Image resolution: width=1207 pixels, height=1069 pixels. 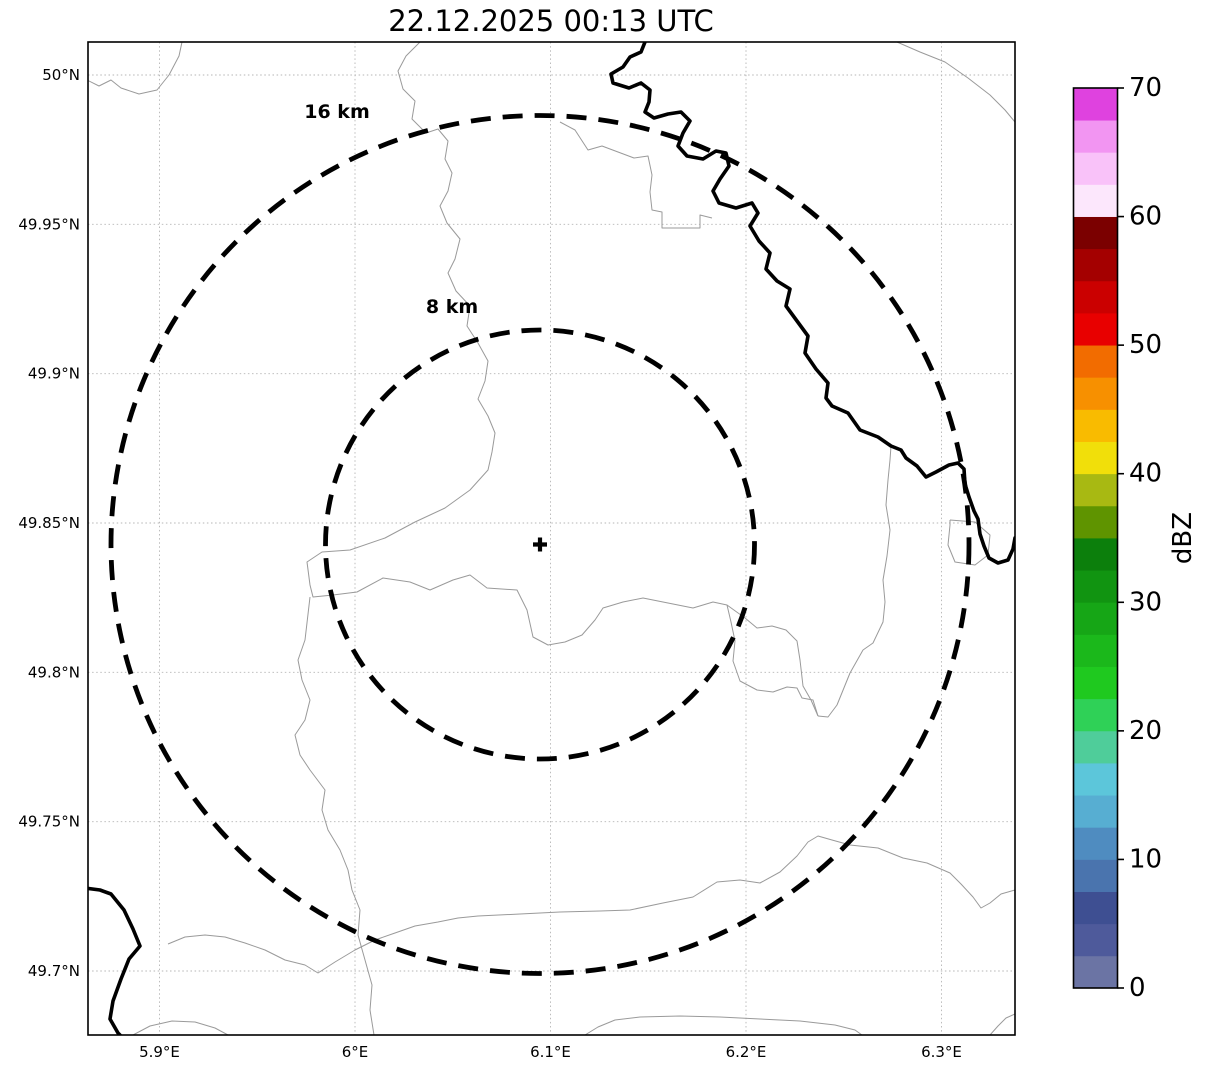 What do you see at coordinates (1145, 602) in the screenshot?
I see `colorbar-tick-label: 30` at bounding box center [1145, 602].